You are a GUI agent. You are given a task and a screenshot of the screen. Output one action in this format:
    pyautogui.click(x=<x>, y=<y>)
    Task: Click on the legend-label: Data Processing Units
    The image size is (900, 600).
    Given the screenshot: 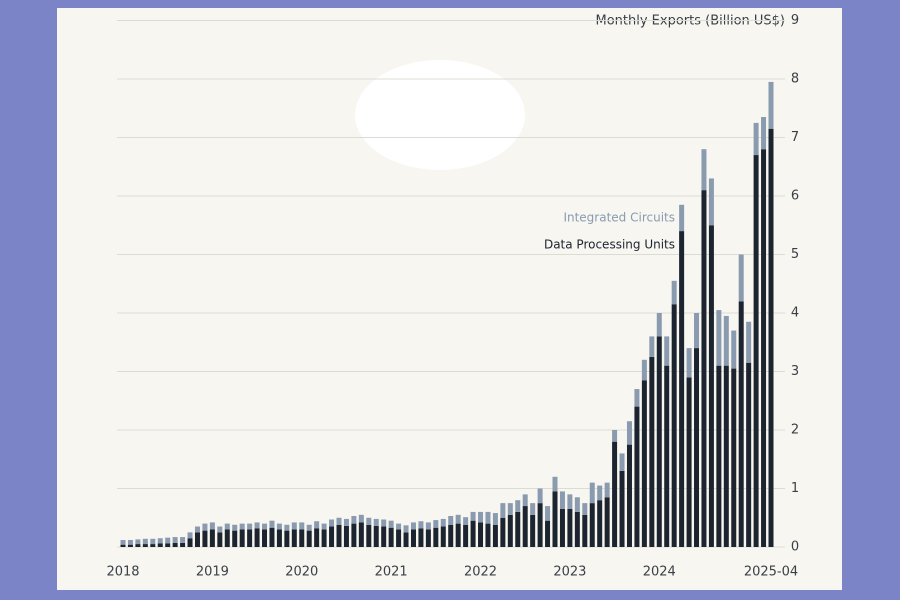 What is the action you would take?
    pyautogui.click(x=609, y=245)
    